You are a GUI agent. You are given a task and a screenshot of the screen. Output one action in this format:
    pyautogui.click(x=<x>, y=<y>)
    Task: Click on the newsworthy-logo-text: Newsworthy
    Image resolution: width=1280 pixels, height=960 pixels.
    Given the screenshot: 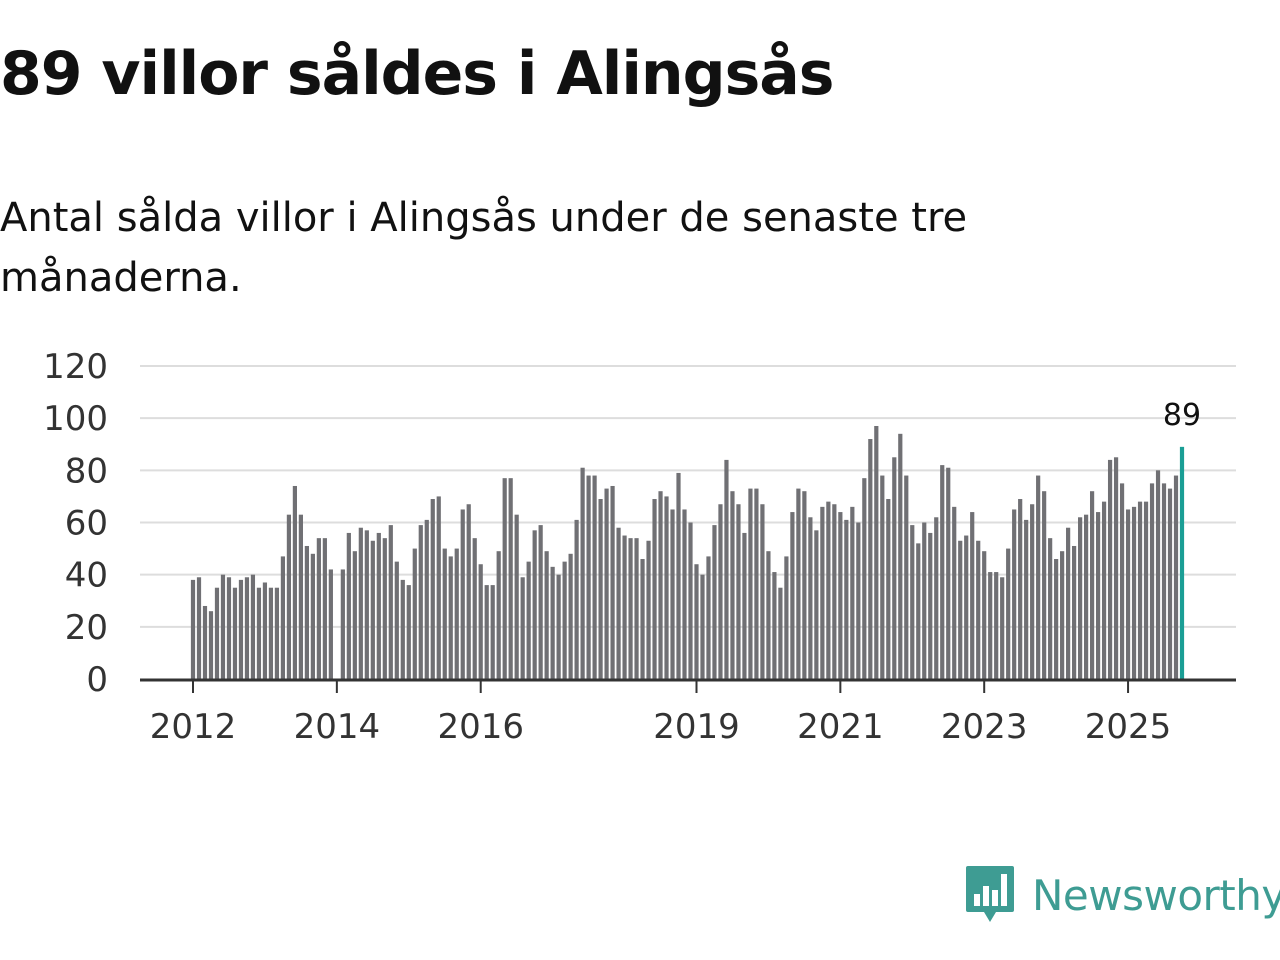 What is the action you would take?
    pyautogui.click(x=1156, y=895)
    